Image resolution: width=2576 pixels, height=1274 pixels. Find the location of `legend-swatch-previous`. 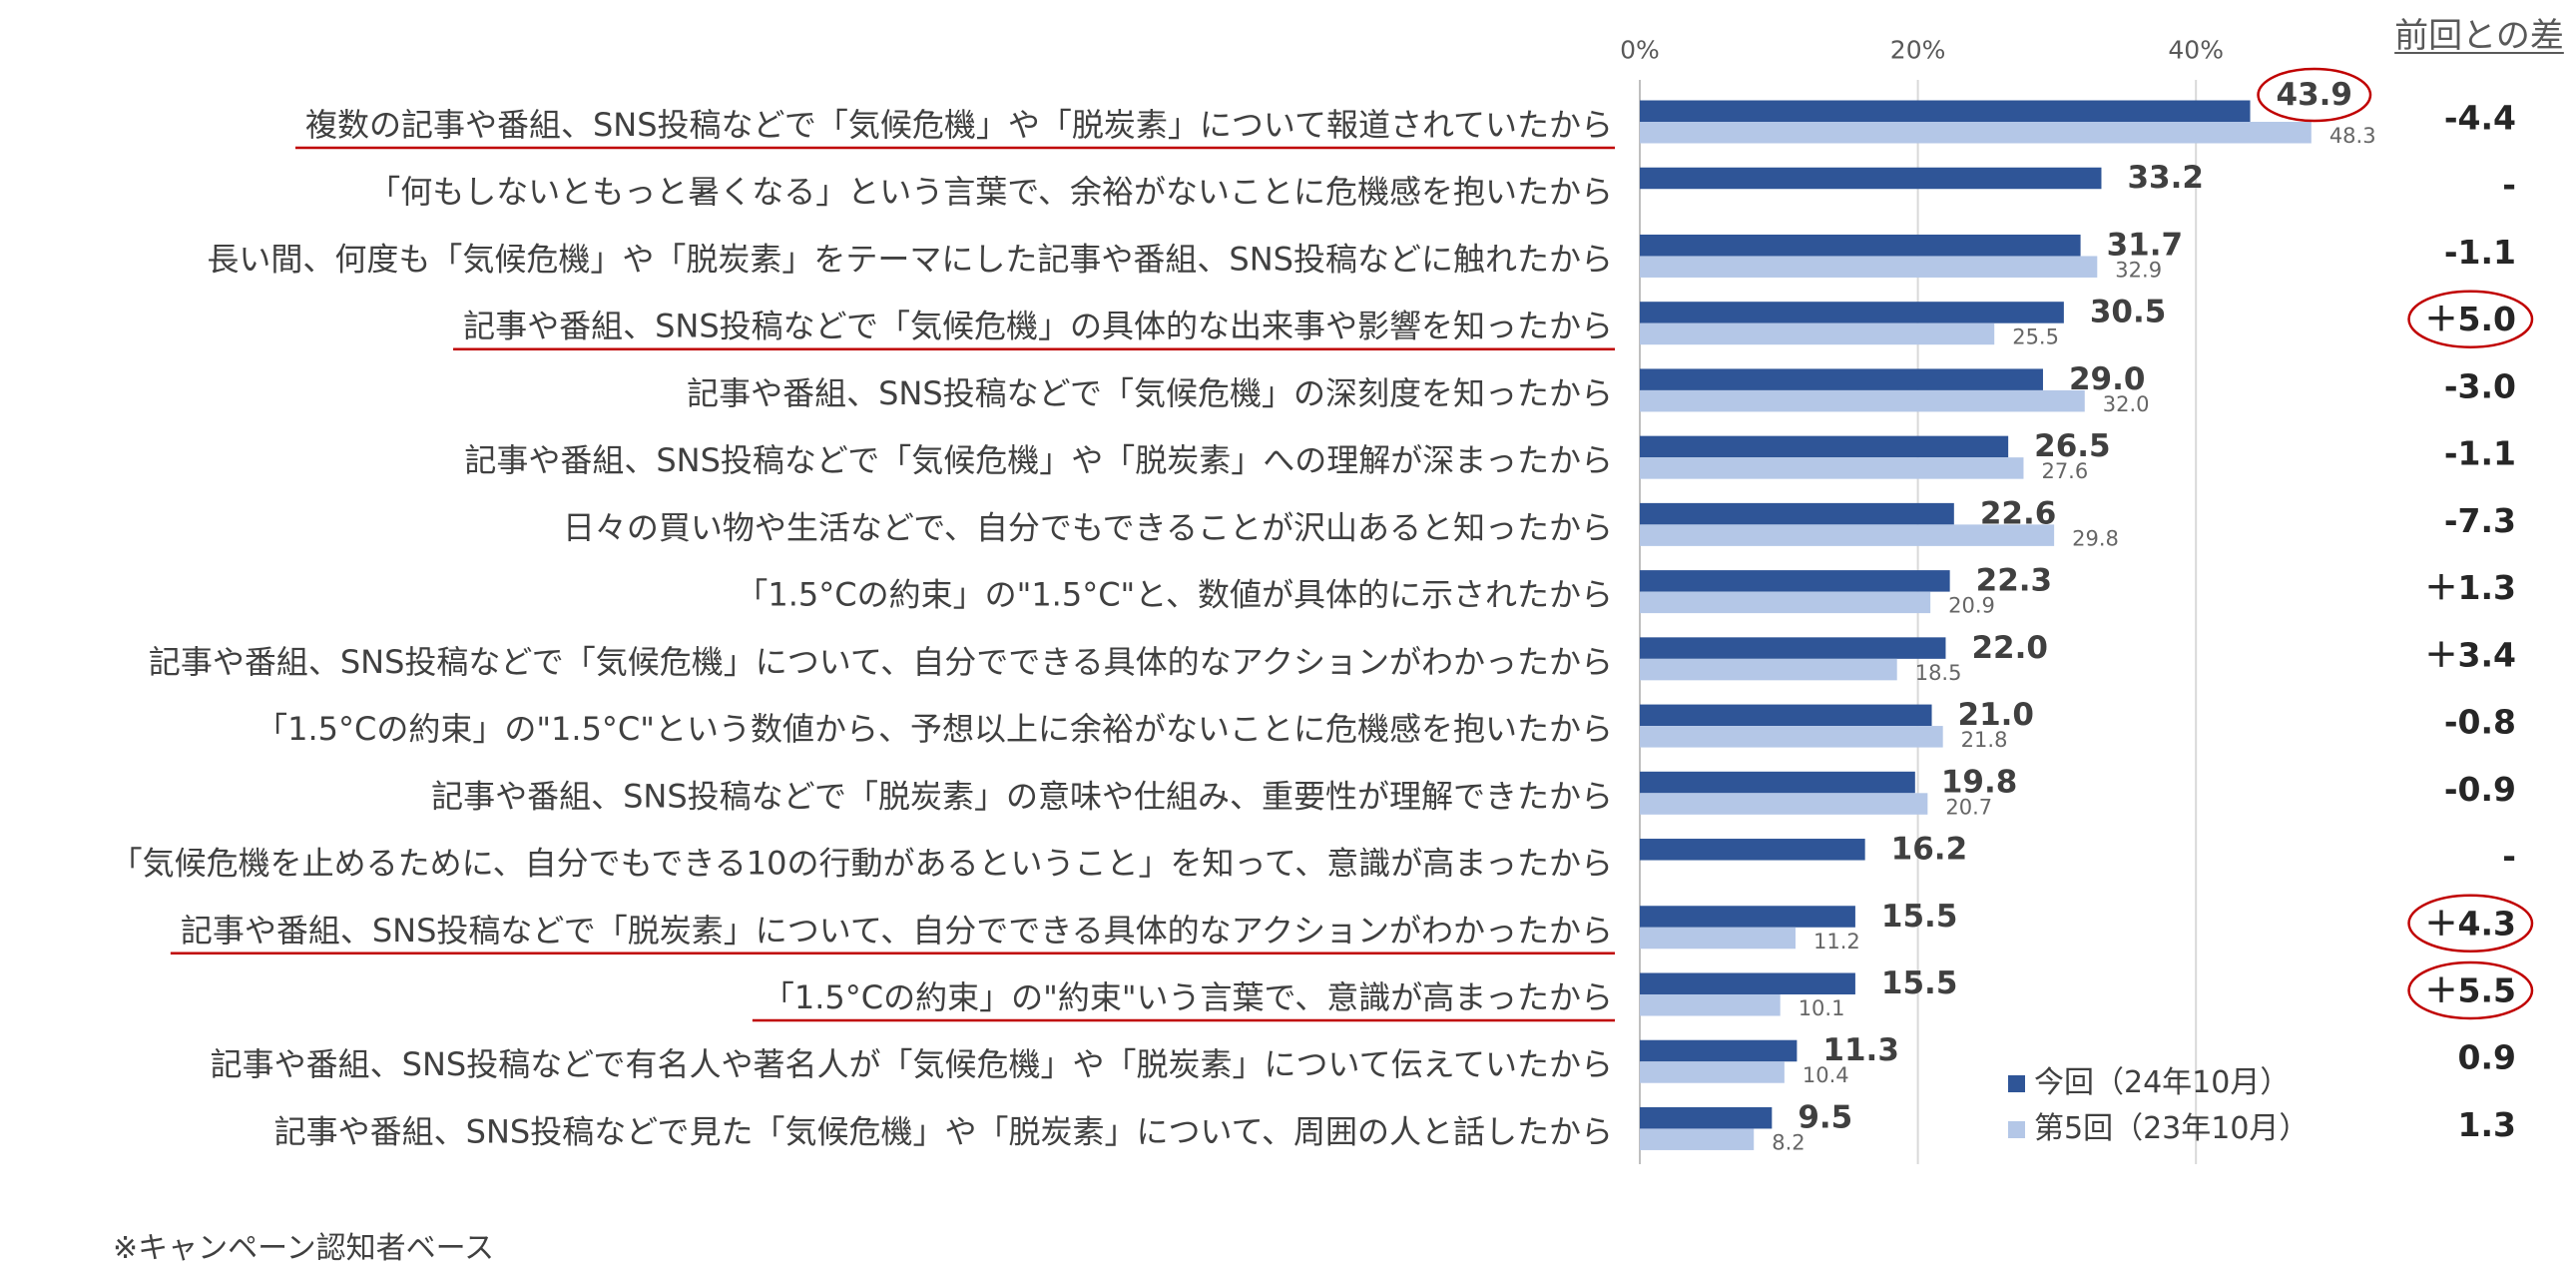

legend-swatch-previous is located at coordinates (2017, 1129).